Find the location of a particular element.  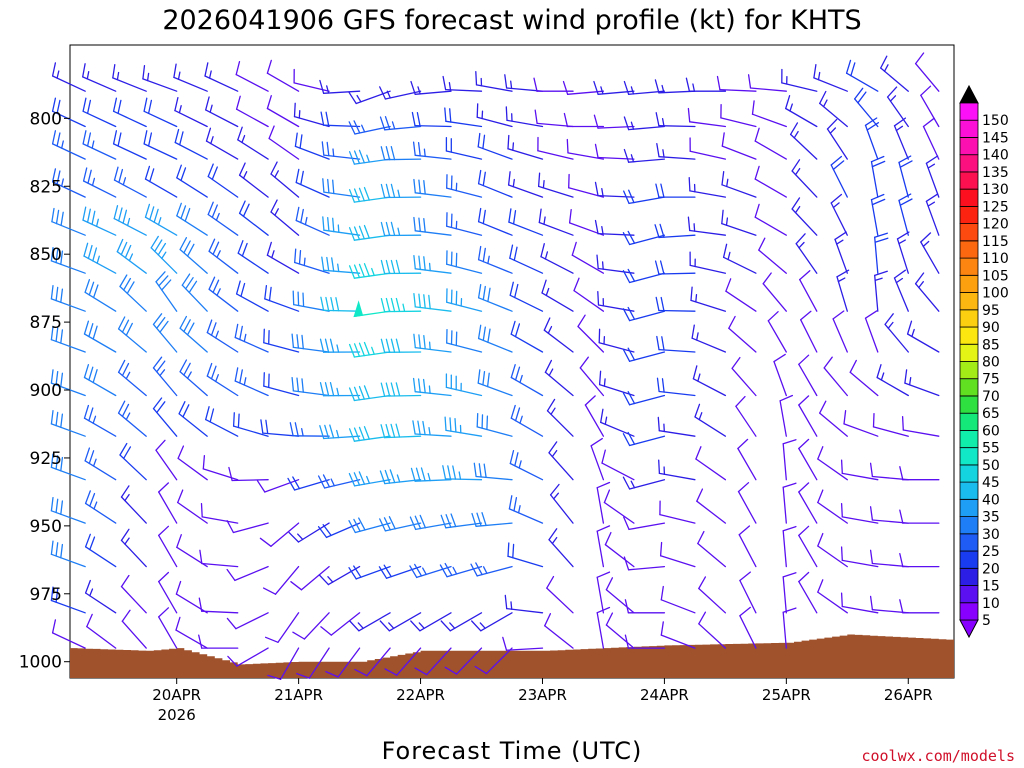

colorbar-label: 110 is located at coordinates (995, 259).